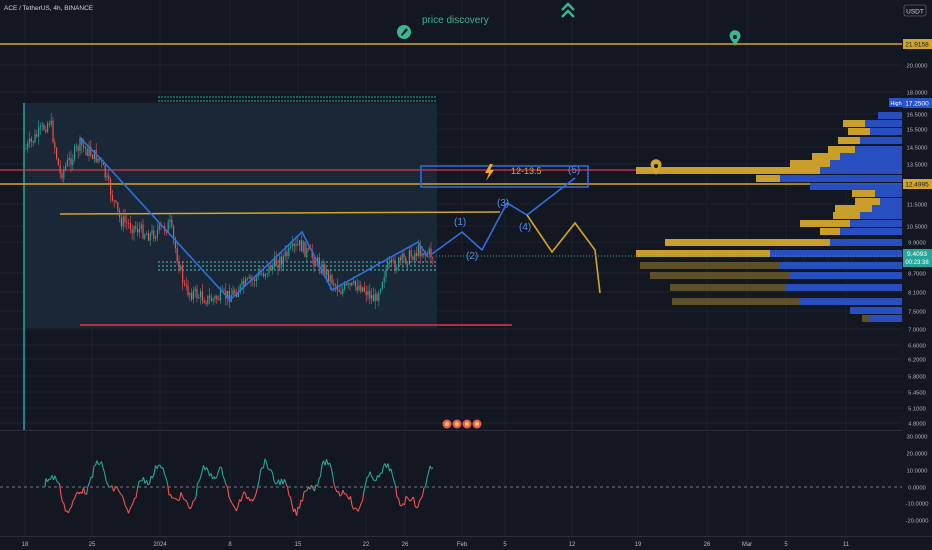  Describe the element at coordinates (489, 172) in the screenshot. I see `lightning-icon` at that location.